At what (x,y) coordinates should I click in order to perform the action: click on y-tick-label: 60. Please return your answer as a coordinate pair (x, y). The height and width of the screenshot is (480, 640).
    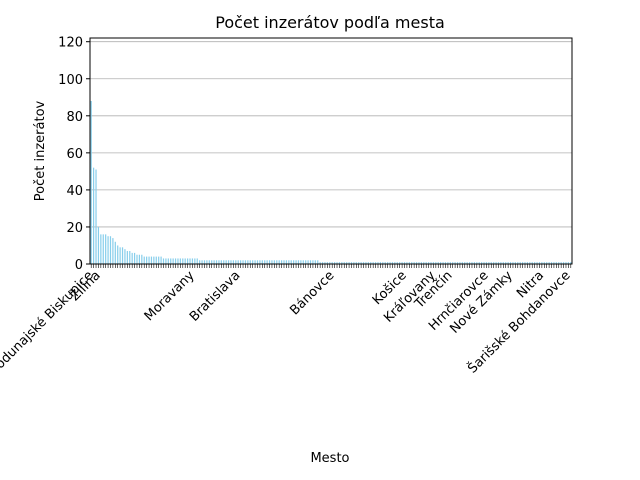
    Looking at the image, I should click on (74, 154).